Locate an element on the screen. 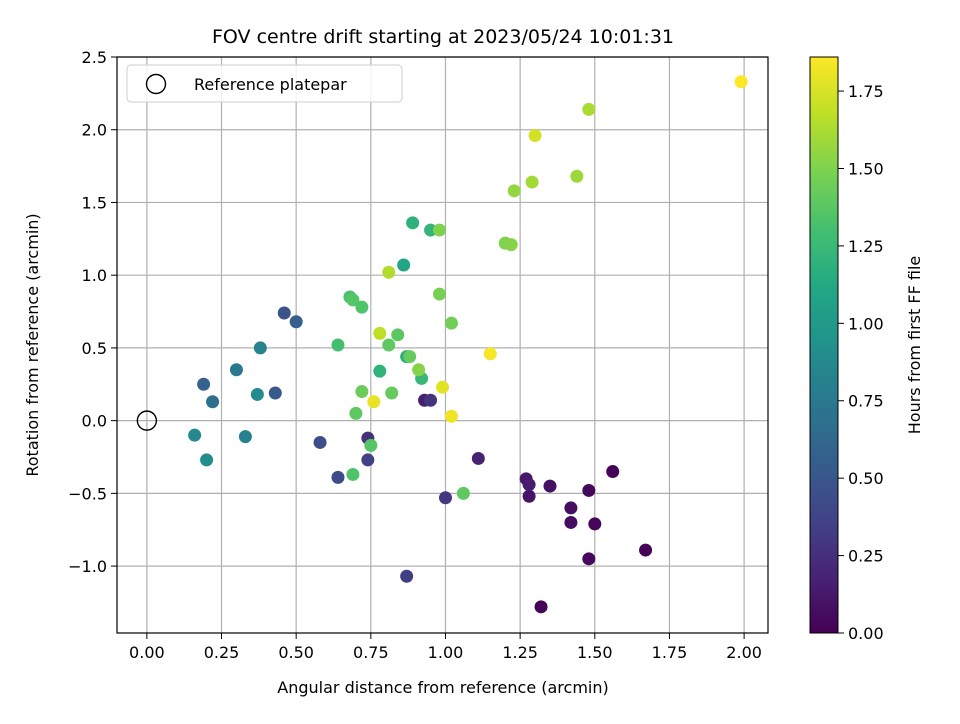 This screenshot has height=724, width=960. legend-box is located at coordinates (264, 83).